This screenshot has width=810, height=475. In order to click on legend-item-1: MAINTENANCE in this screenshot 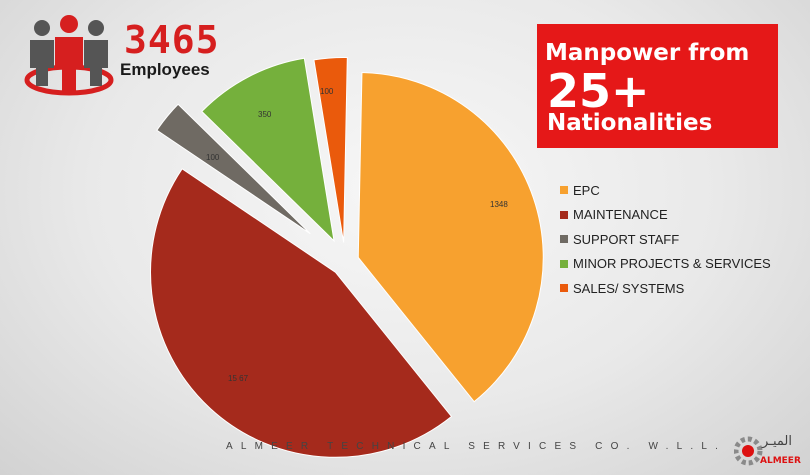, I will do `click(665, 215)`.